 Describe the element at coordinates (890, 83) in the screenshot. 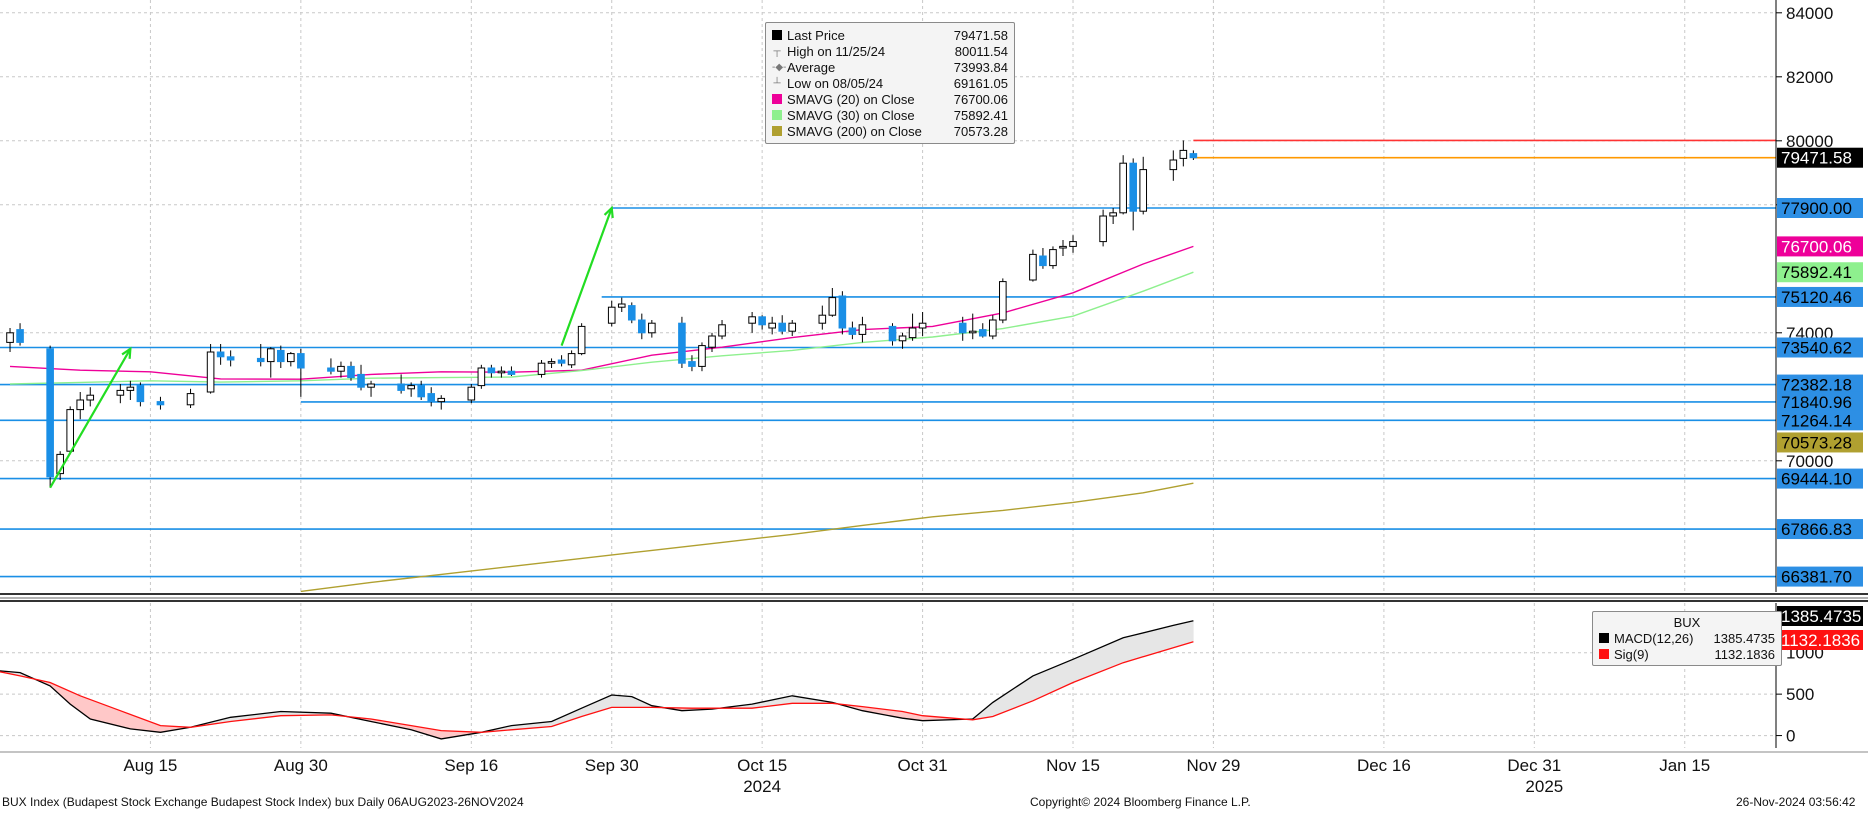

I see `legend-row: ┴ Low on 08/05/24 69161.05` at that location.